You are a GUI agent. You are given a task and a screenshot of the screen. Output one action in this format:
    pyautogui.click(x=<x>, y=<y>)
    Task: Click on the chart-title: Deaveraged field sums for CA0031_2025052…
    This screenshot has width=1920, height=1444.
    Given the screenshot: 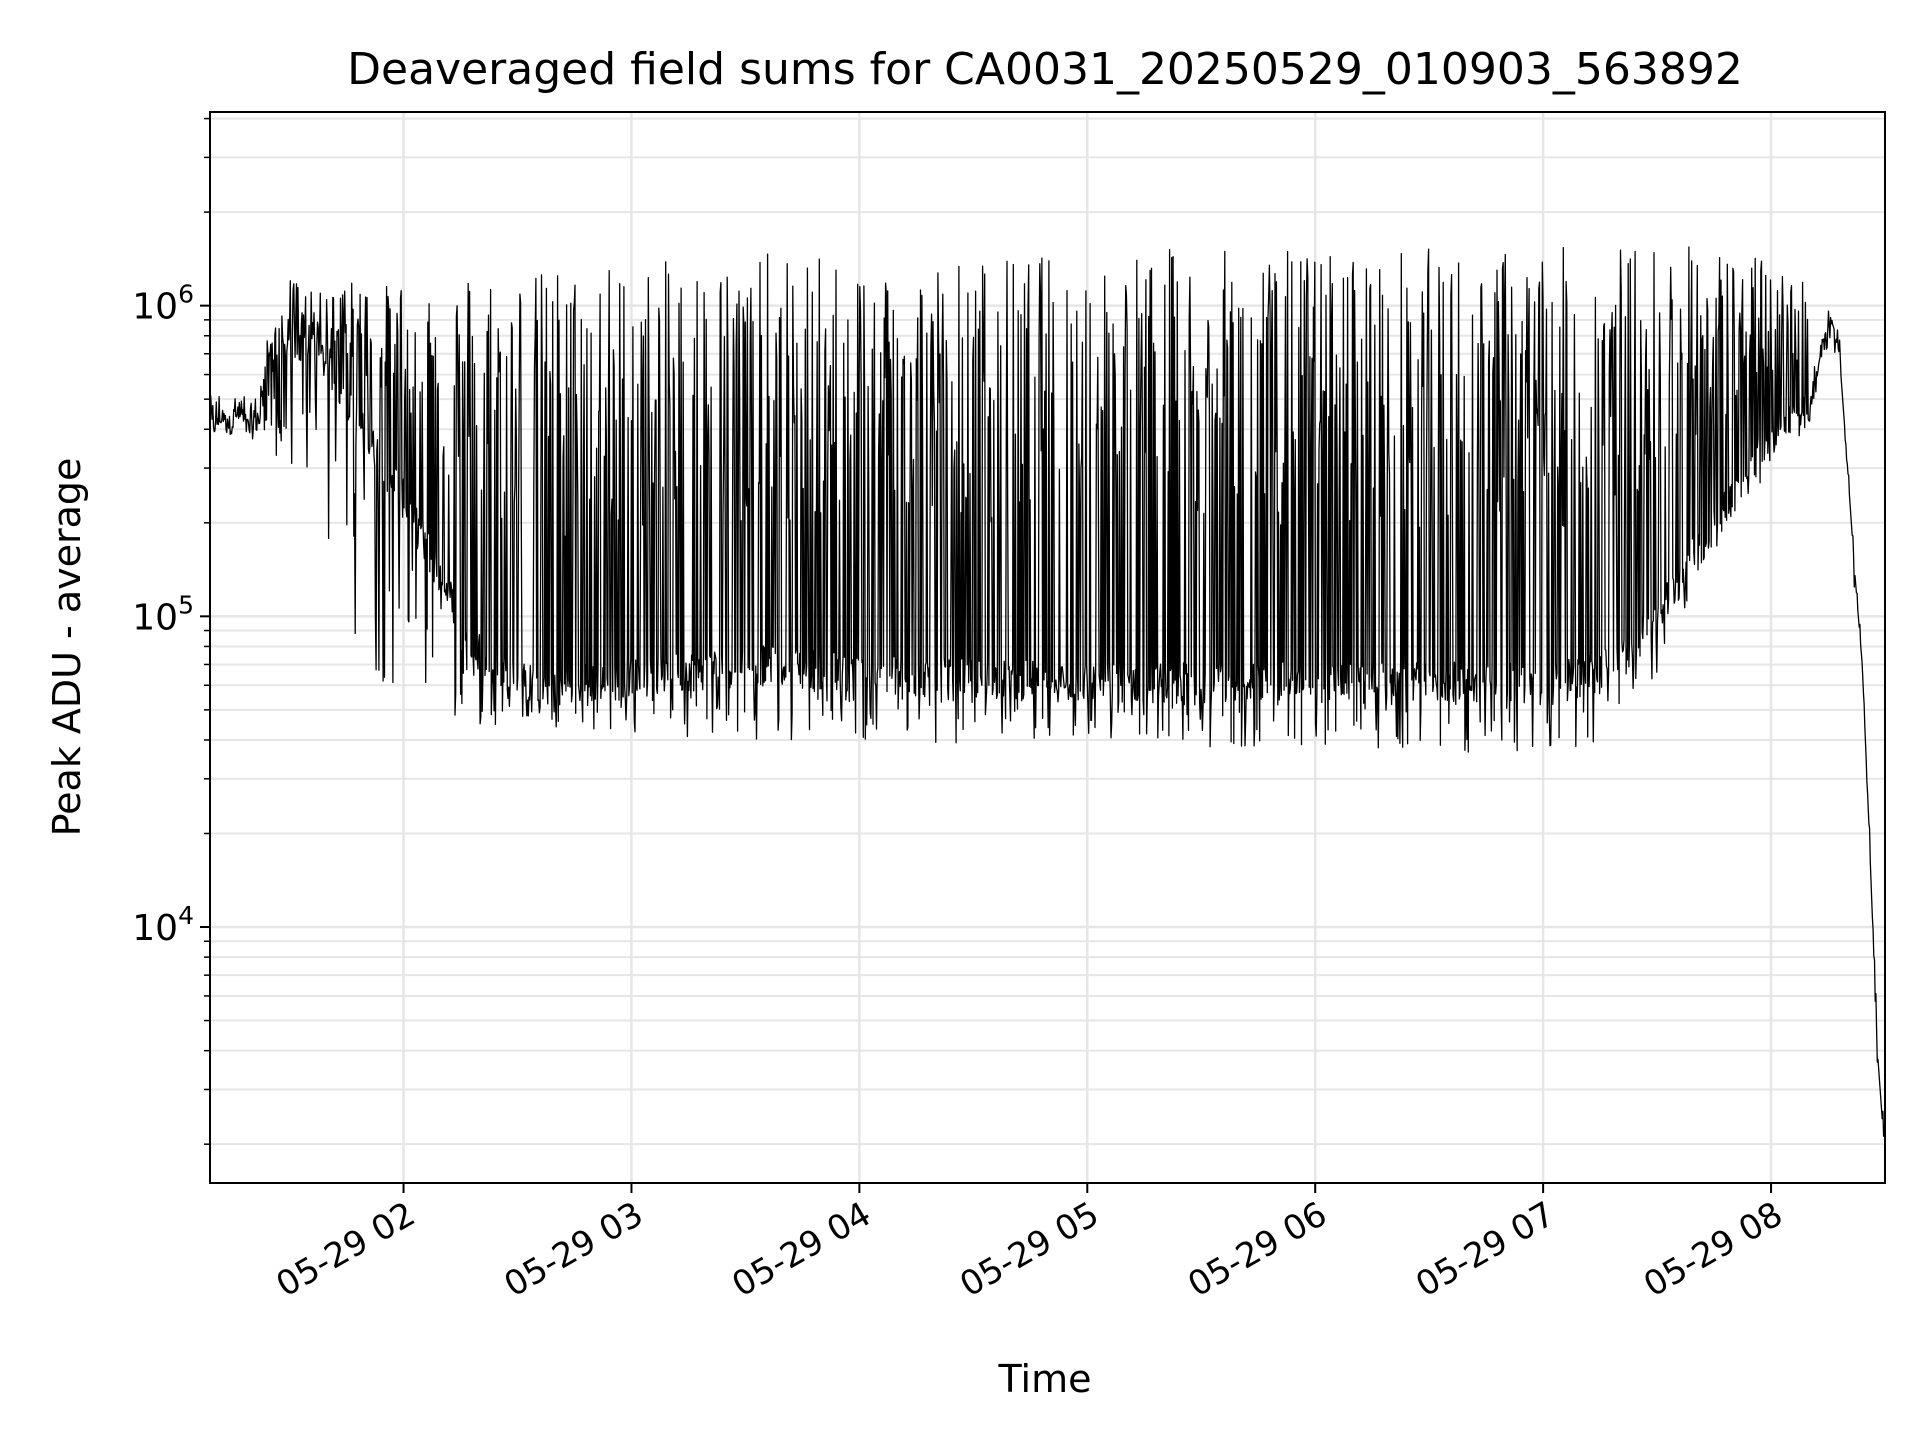 What is the action you would take?
    pyautogui.click(x=1045, y=69)
    